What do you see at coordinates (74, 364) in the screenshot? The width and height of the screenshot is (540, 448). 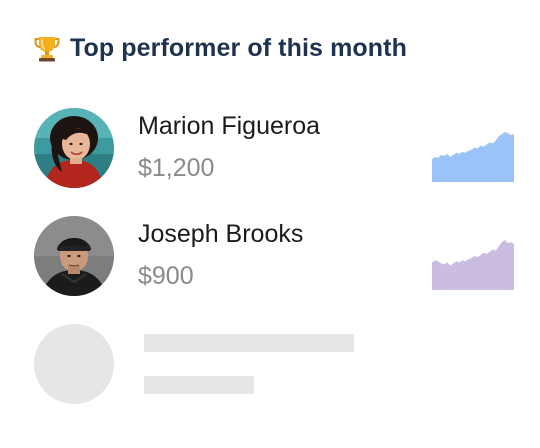 I see `skeleton-avatar` at bounding box center [74, 364].